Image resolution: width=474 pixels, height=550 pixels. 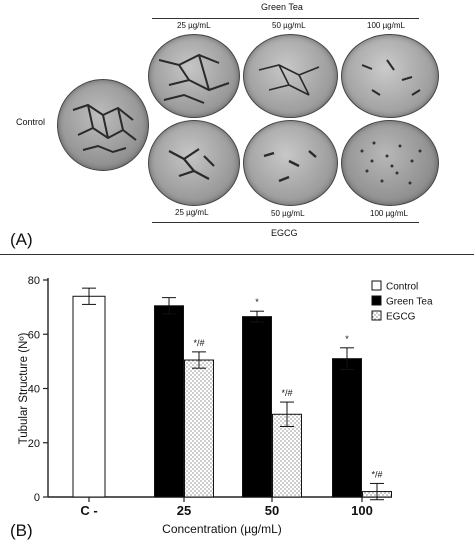 What do you see at coordinates (192, 212) in the screenshot?
I see `bottom-conc-label-25: 25 µg/mL` at bounding box center [192, 212].